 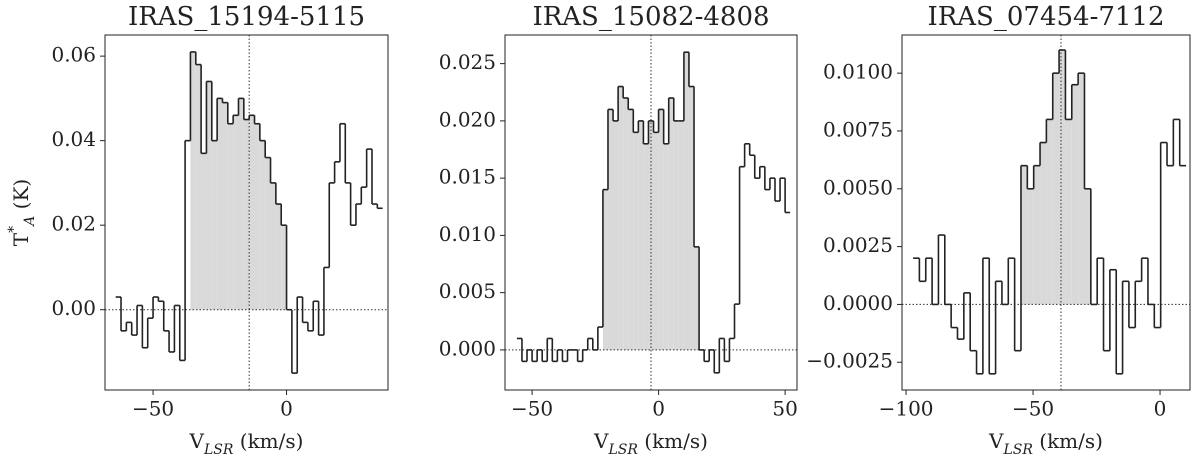 What do you see at coordinates (73, 224) in the screenshot?
I see `y-tick-label: 0.02` at bounding box center [73, 224].